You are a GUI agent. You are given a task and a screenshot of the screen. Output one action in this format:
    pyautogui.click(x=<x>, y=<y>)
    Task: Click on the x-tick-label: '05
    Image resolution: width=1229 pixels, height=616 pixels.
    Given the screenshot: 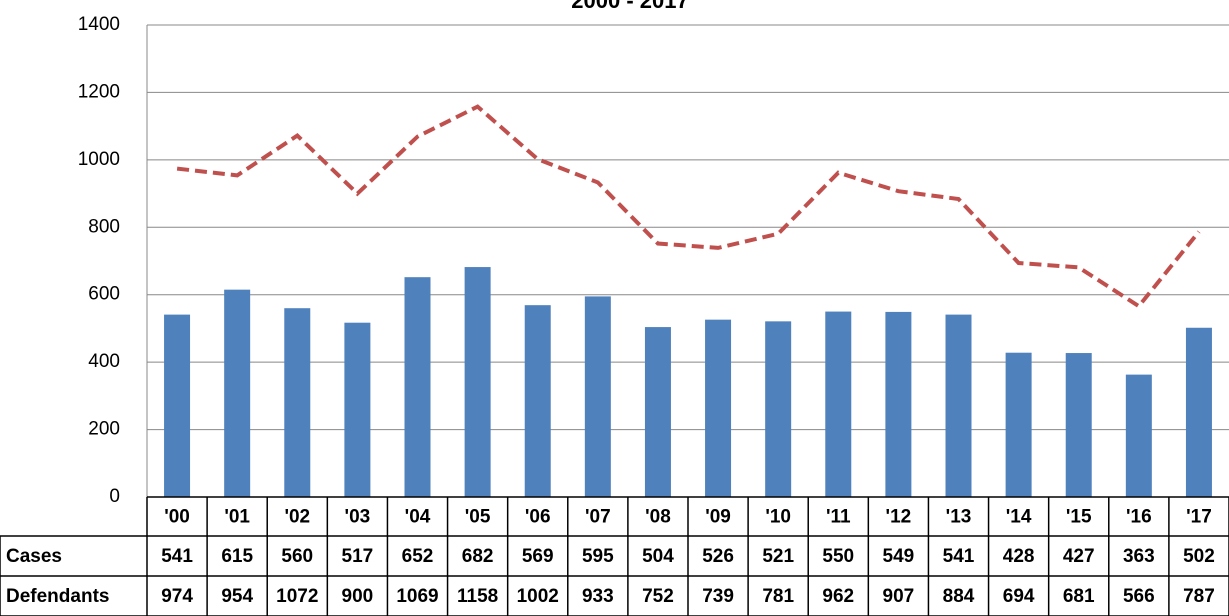 What is the action you would take?
    pyautogui.click(x=478, y=517)
    